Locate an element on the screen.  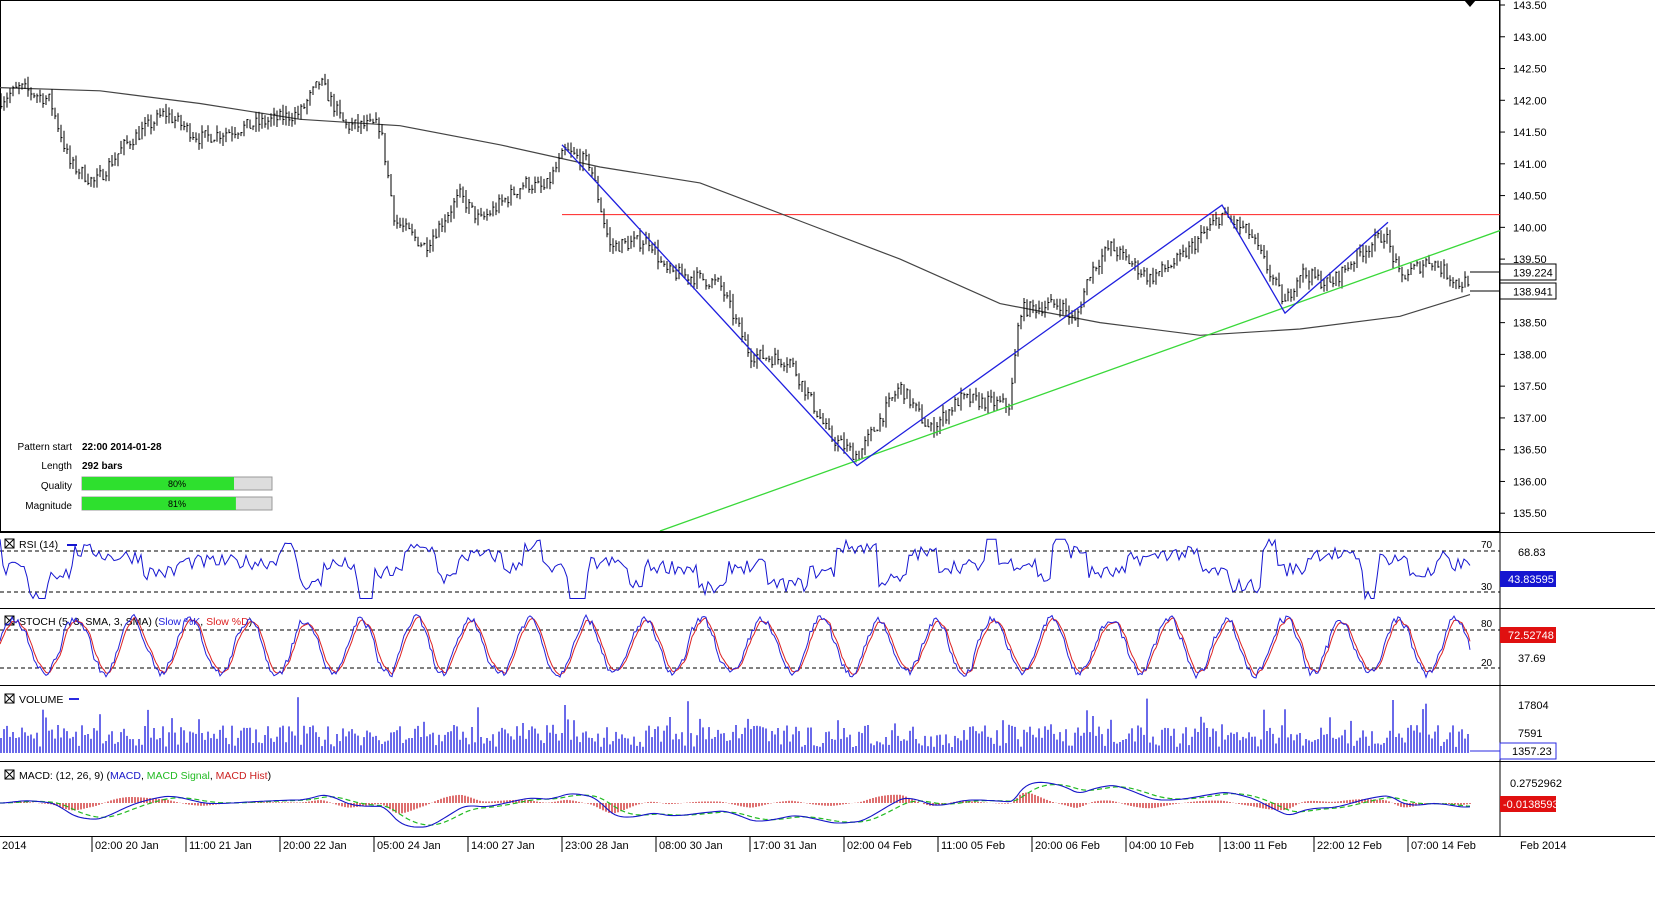
time-axis-label: 05:00 24 Jan is located at coordinates (409, 846).